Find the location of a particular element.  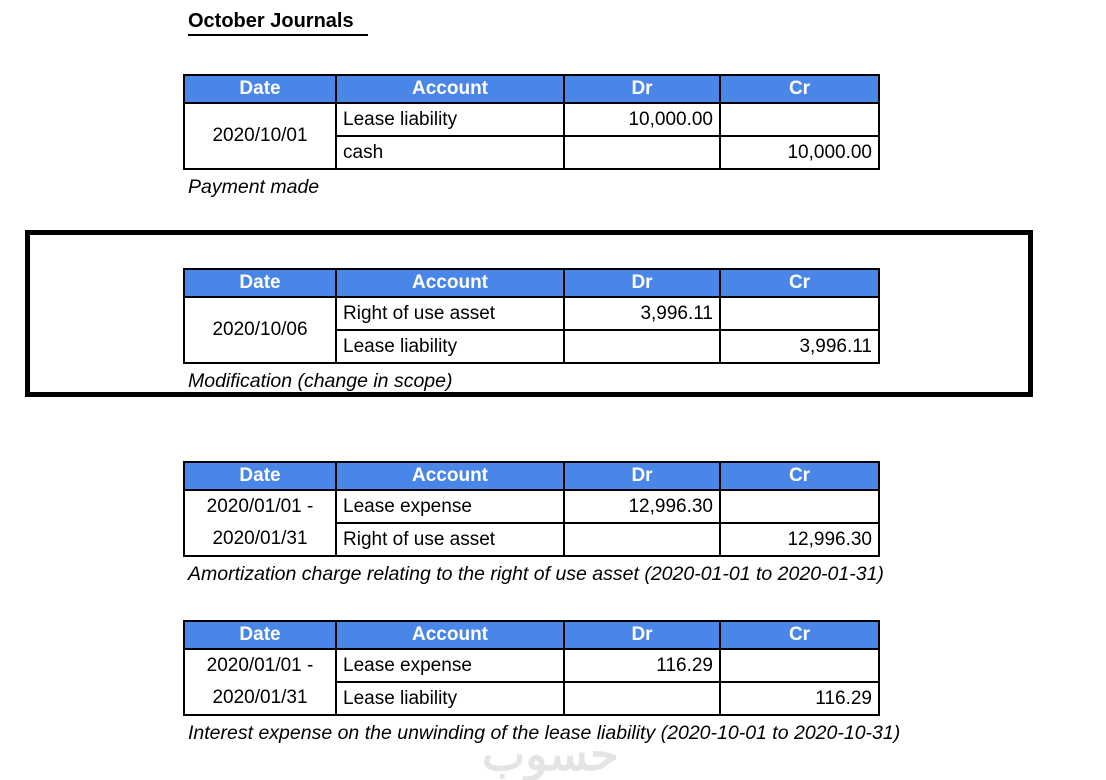

table-row: 2020/10/01 Lease liability 10,000.00 is located at coordinates (531, 136).